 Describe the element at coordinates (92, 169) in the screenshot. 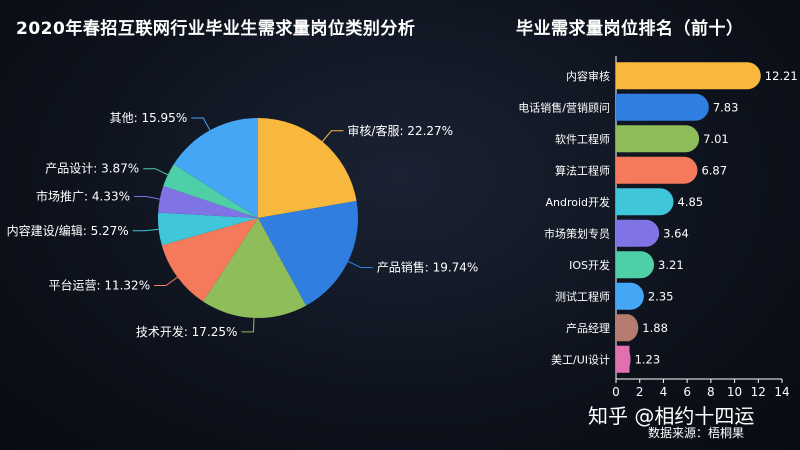

I see `pie-label-6: 产品设计: 3.87%` at that location.